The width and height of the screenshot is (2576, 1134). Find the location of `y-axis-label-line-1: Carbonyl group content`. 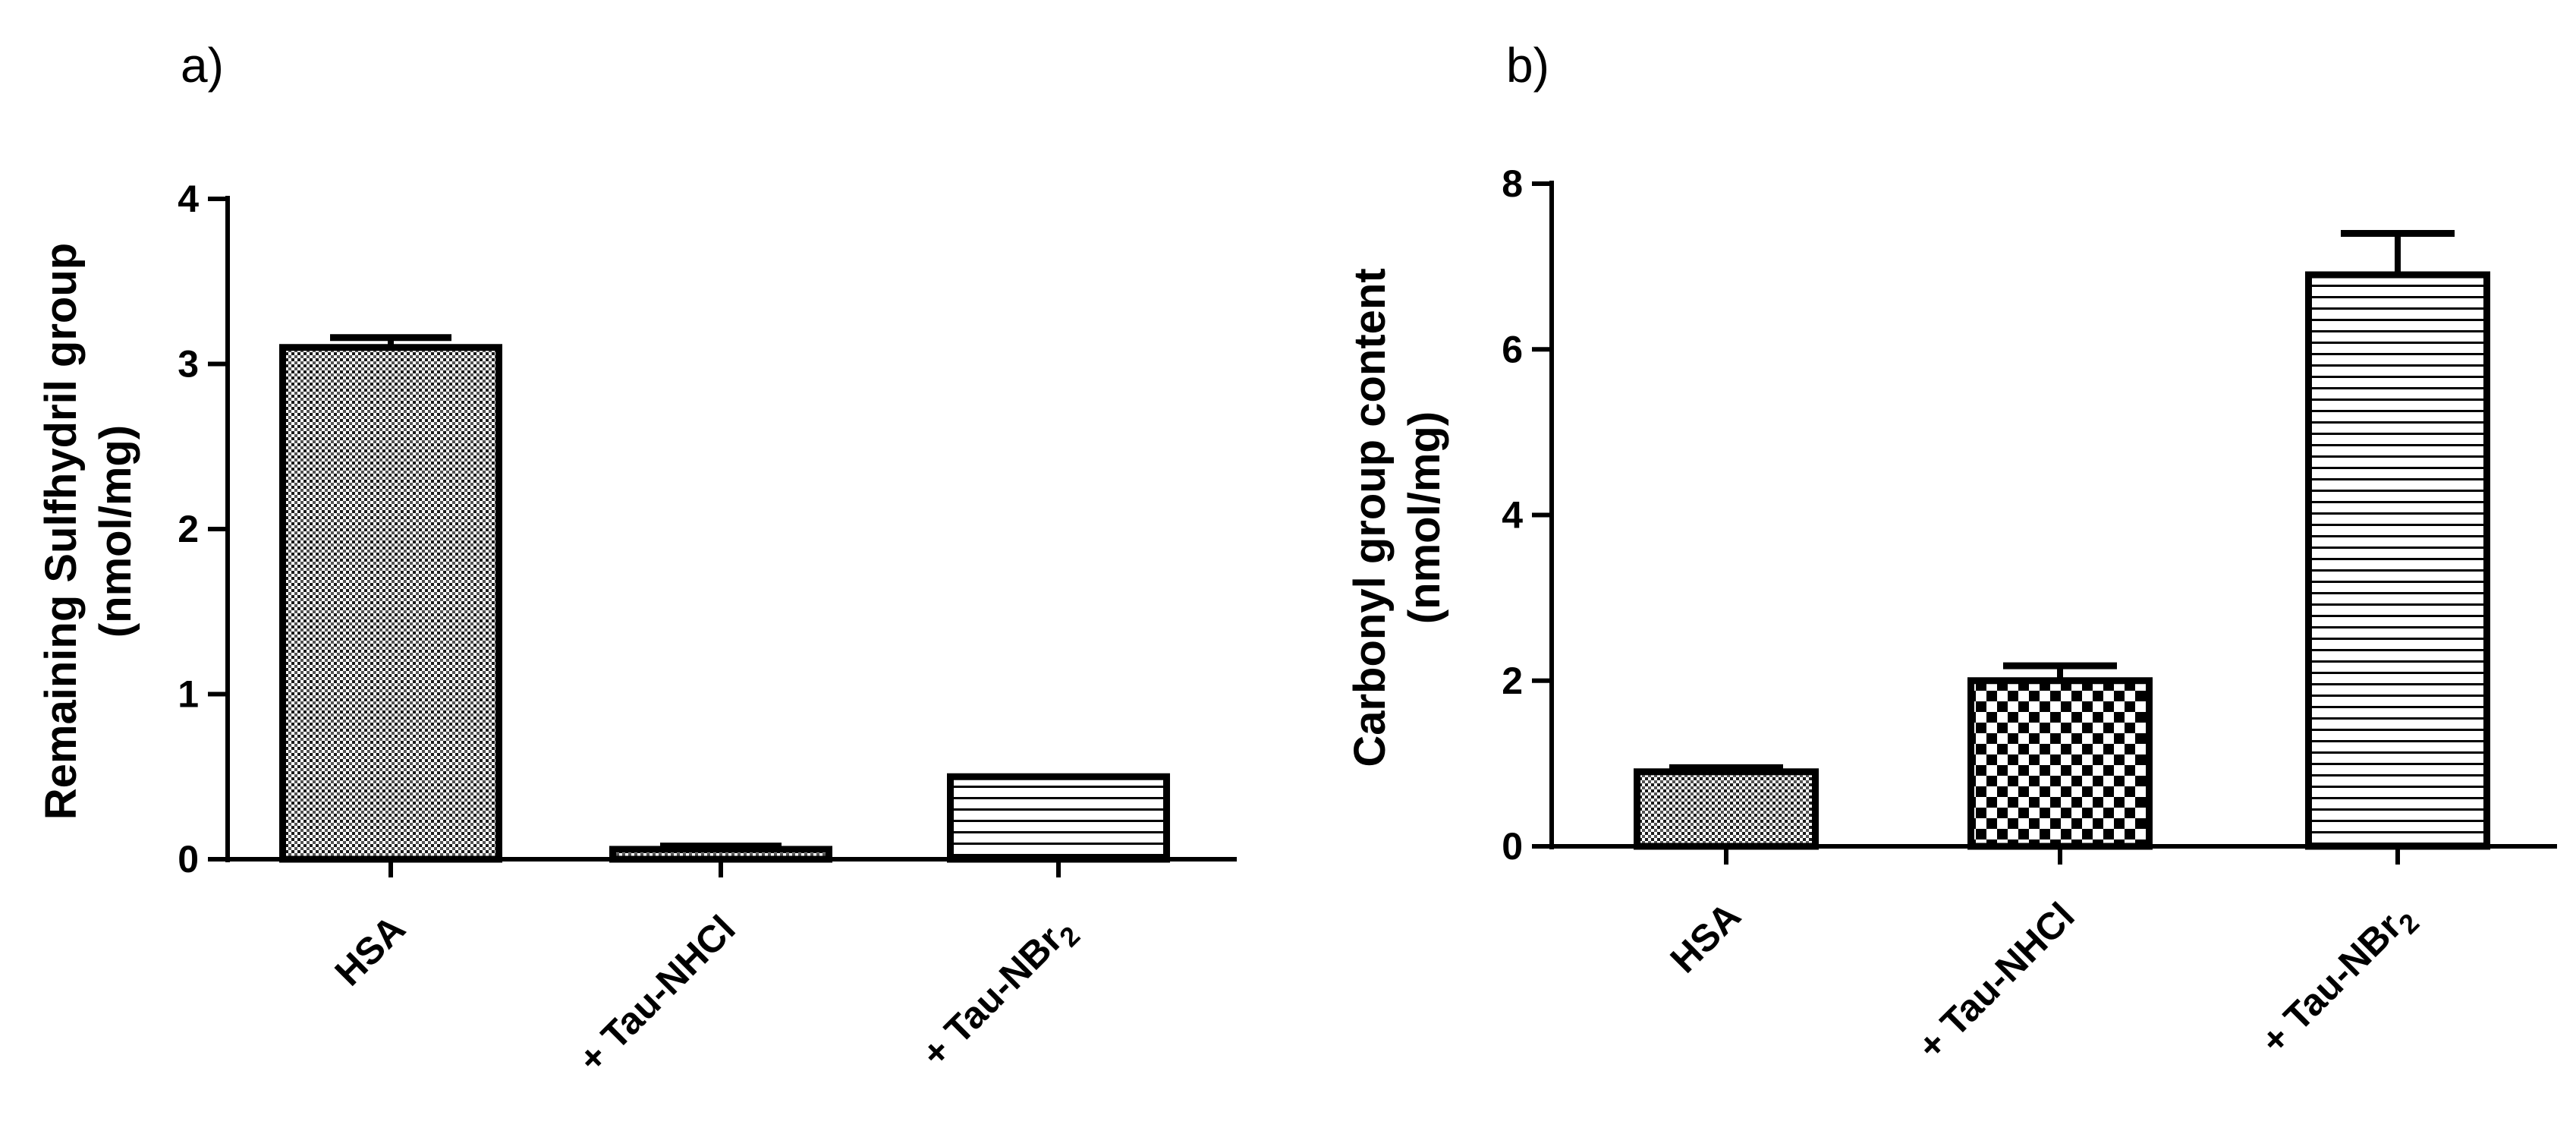

y-axis-label-line-1: Carbonyl group content is located at coordinates (1370, 517).